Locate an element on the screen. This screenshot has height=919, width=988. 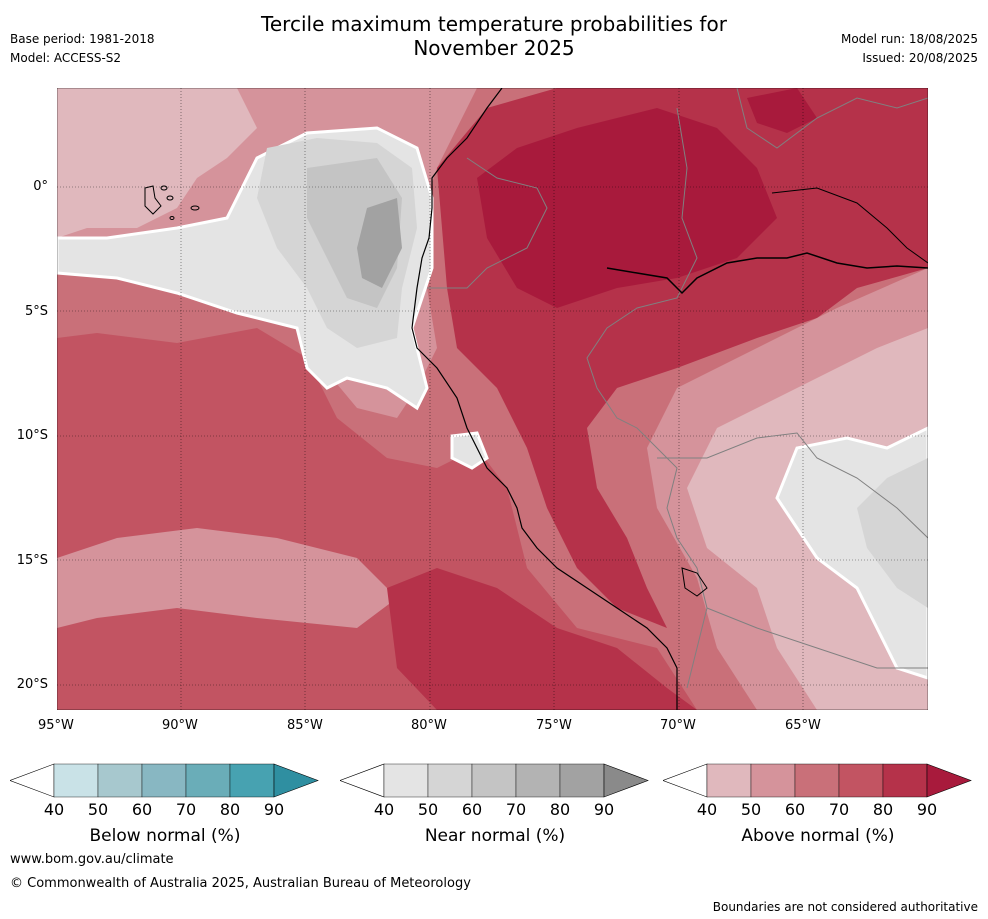
colorbar-near-label: Near normal (%) is located at coordinates (495, 836).